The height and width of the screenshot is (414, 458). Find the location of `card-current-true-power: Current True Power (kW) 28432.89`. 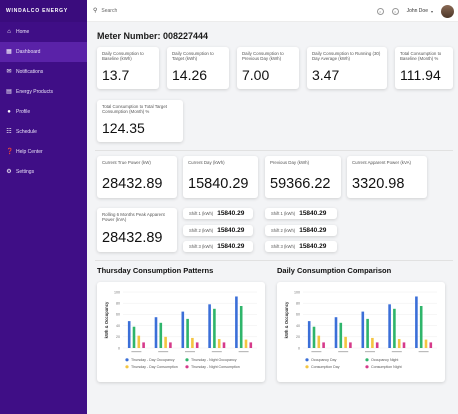

card-current-true-power: Current True Power (kW) 28432.89 is located at coordinates (137, 177).